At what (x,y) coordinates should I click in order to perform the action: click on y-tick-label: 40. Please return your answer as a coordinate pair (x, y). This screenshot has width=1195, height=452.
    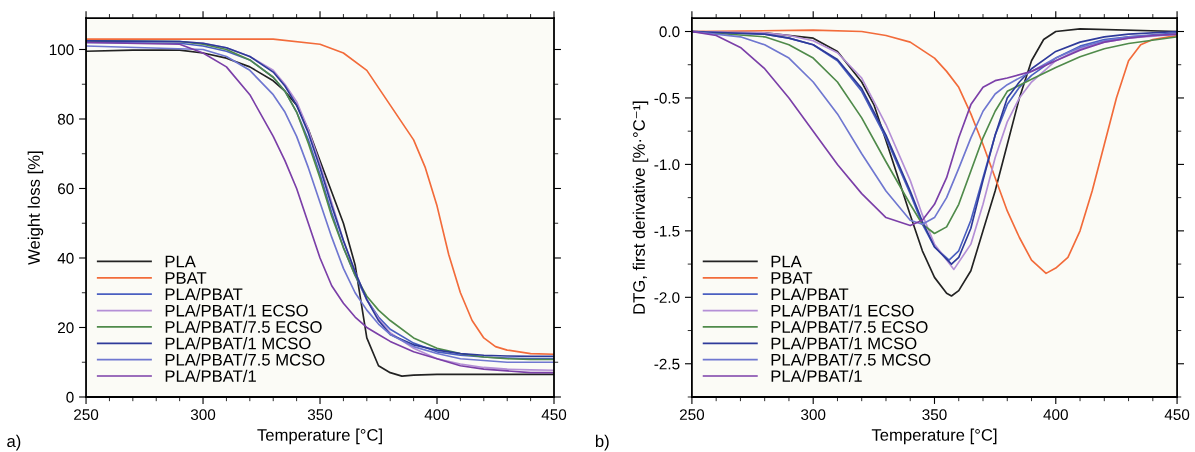
    Looking at the image, I should click on (65, 258).